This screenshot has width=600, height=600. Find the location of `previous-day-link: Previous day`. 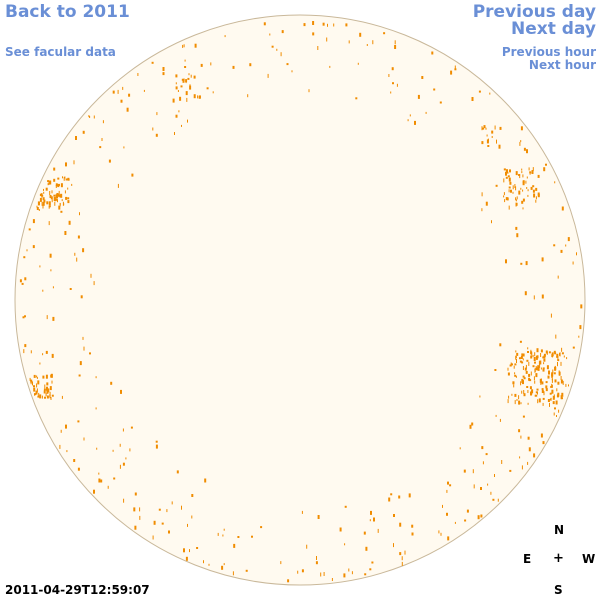

previous-day-link: Previous day is located at coordinates (534, 12).